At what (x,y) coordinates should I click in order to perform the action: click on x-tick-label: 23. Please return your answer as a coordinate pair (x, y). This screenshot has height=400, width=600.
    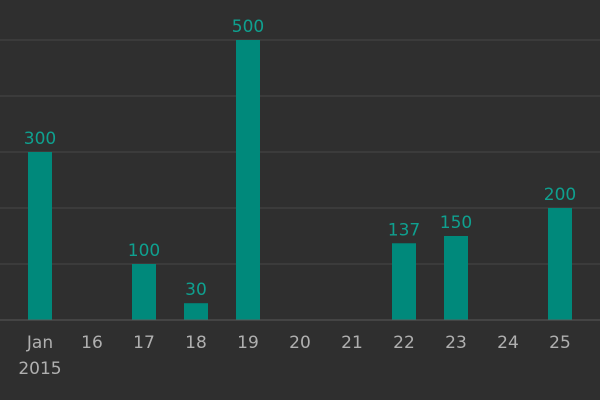
    Looking at the image, I should click on (456, 343).